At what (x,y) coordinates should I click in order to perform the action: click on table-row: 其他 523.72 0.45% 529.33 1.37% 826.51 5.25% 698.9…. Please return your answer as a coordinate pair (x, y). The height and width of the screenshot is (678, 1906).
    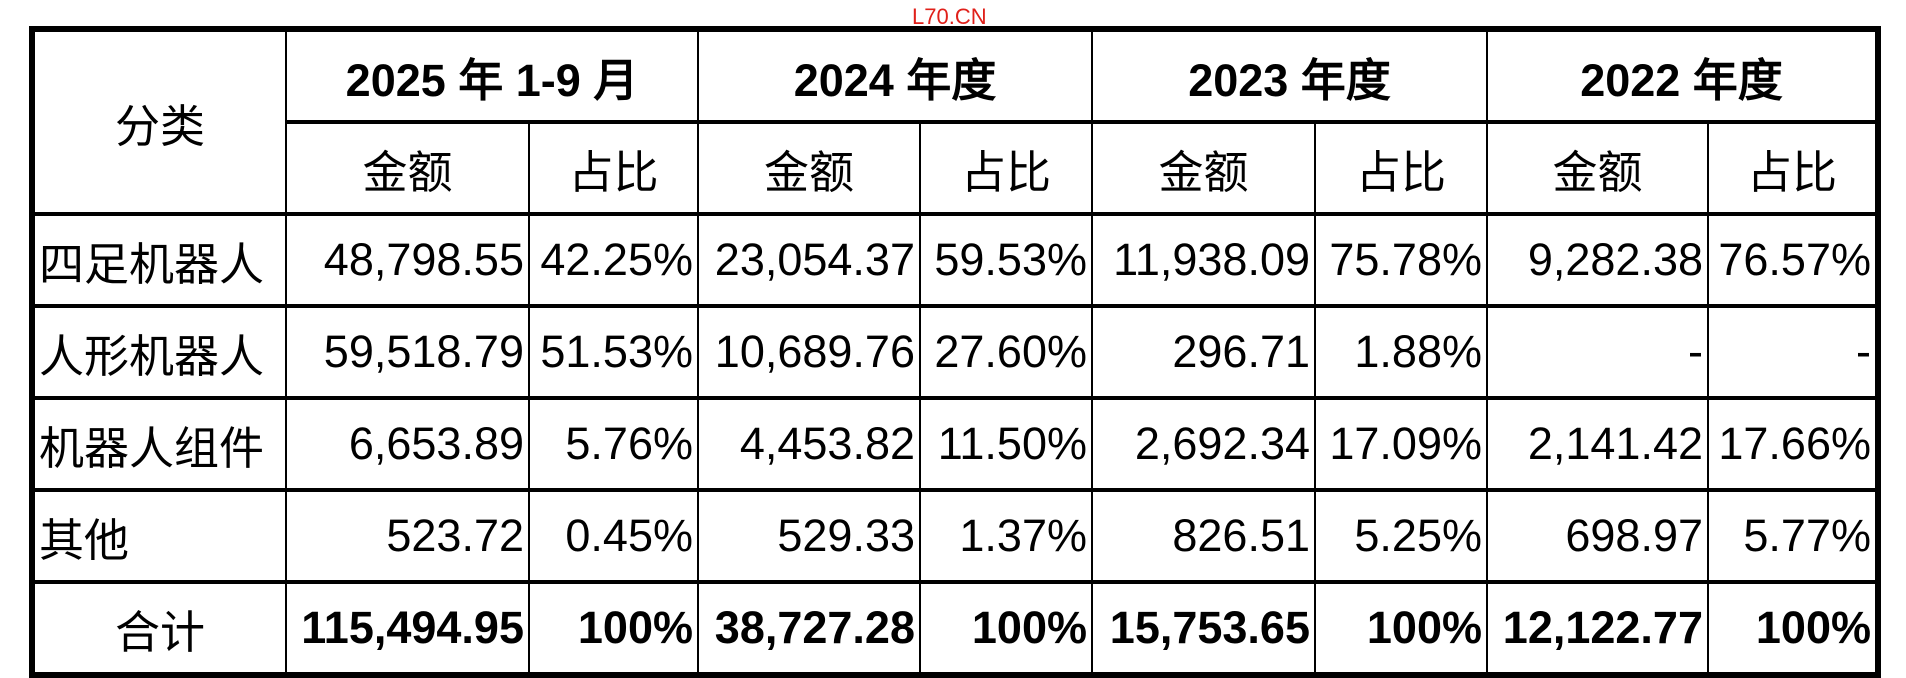
    Looking at the image, I should click on (955, 535).